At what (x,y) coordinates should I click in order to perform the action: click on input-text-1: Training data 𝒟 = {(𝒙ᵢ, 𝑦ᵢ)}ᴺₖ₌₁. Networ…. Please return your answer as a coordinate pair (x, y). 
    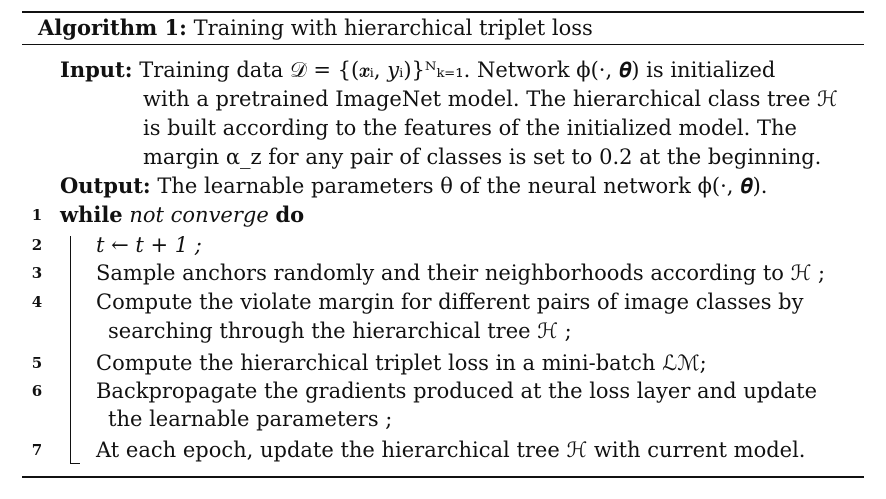
    Looking at the image, I should click on (457, 70).